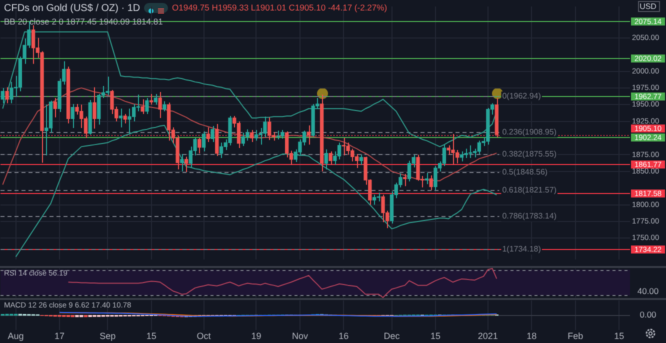 Image resolution: width=666 pixels, height=343 pixels. Describe the element at coordinates (108, 336) in the screenshot. I see `x-tick-label: Sep` at that location.